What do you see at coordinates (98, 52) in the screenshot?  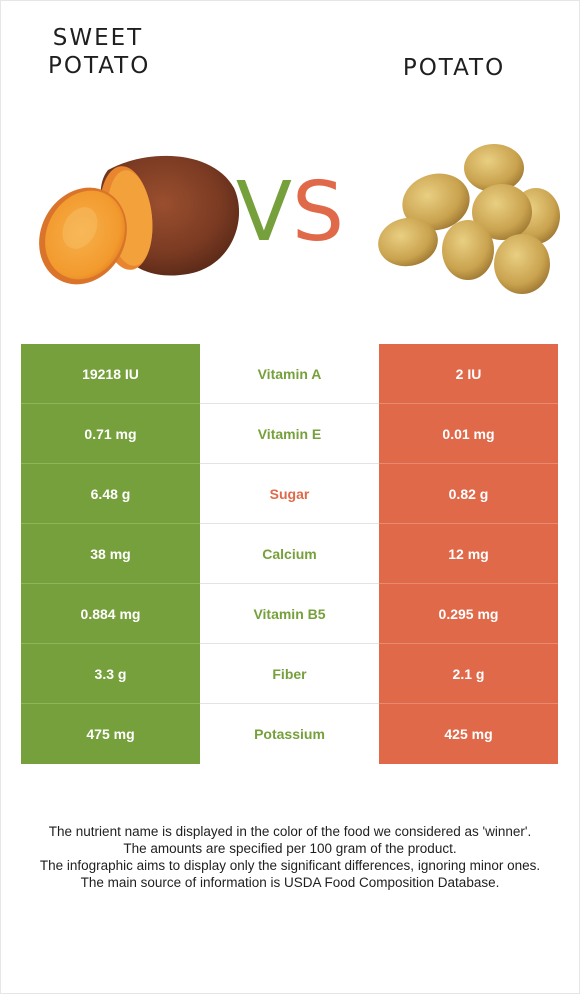 I see `sweet-potato-title: SWEET POTATO` at bounding box center [98, 52].